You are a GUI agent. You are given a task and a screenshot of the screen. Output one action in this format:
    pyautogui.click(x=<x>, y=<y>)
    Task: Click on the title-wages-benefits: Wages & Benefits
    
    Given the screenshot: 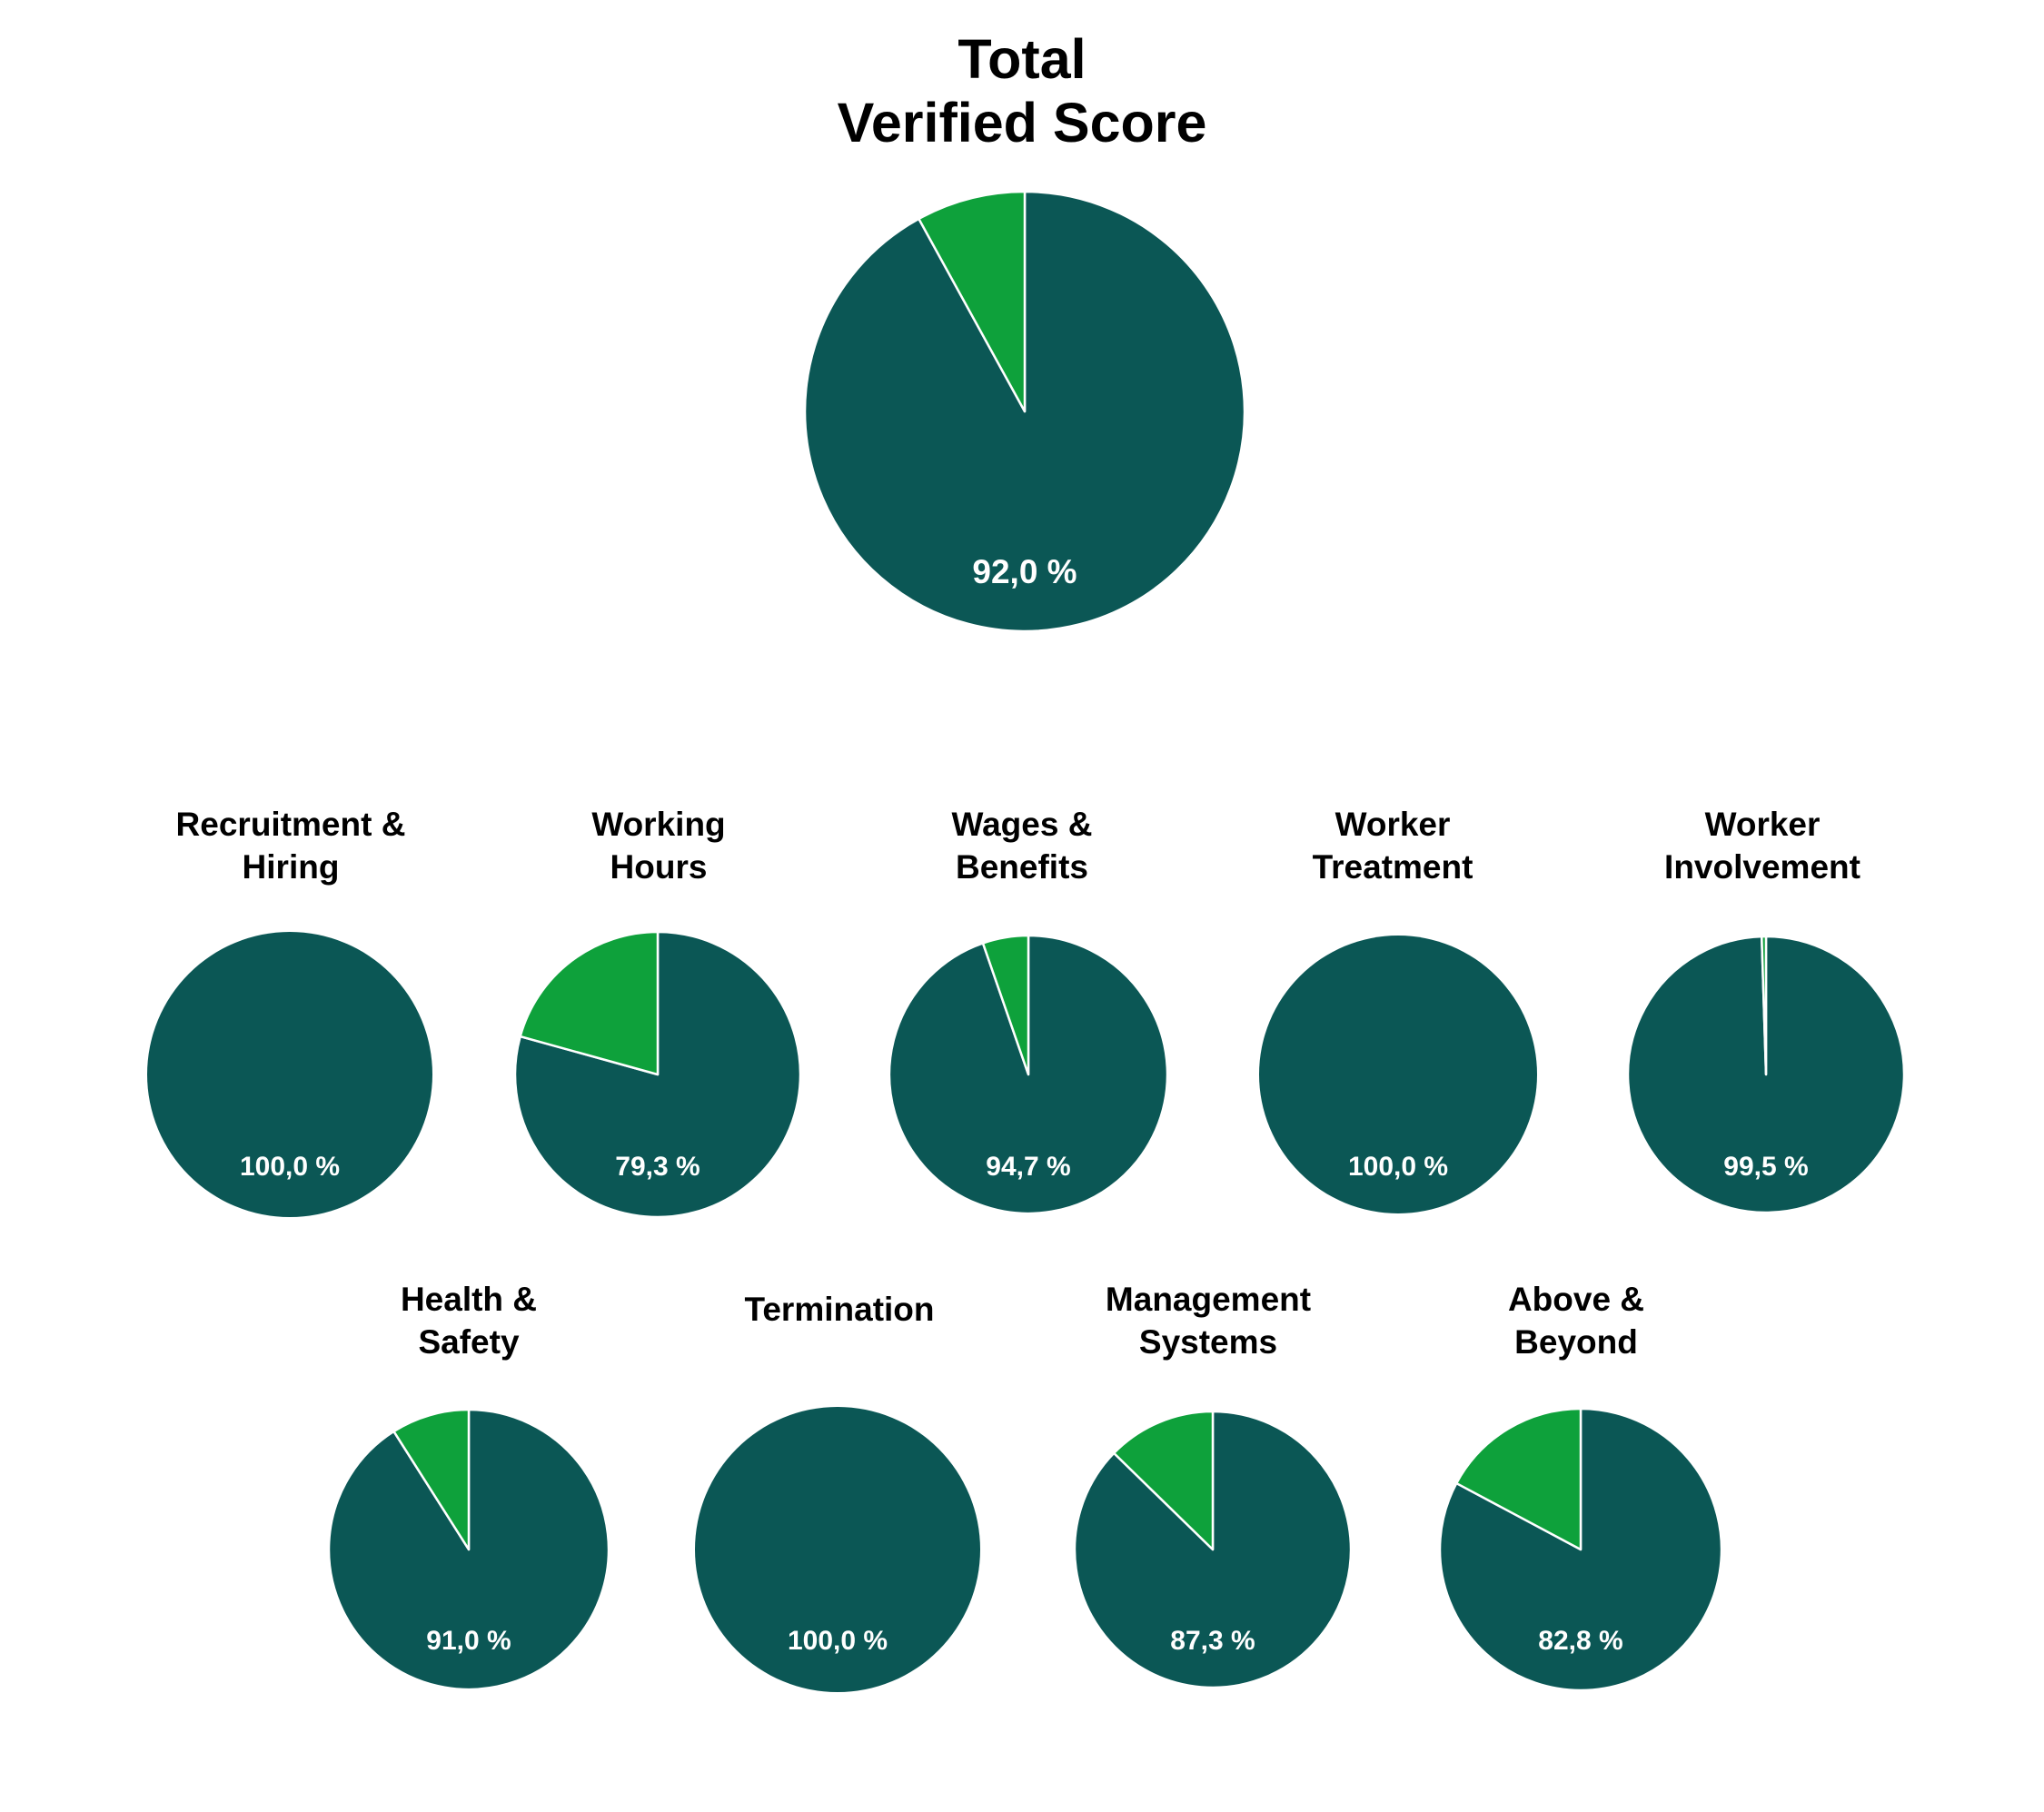 What is the action you would take?
    pyautogui.click(x=1022, y=845)
    